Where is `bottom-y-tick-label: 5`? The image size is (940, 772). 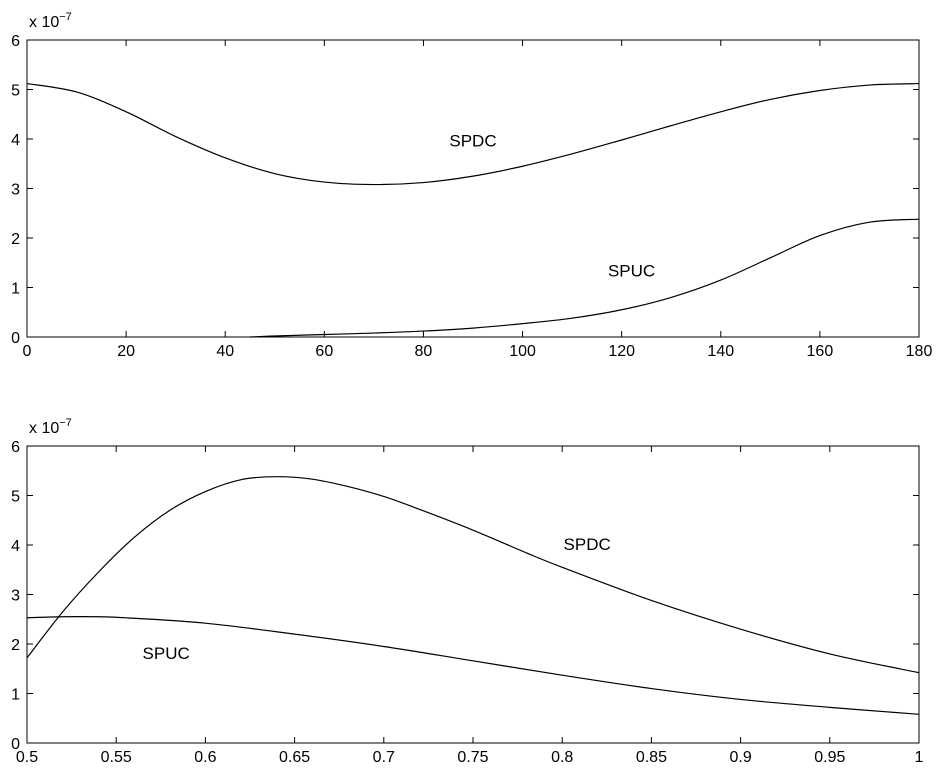 bottom-y-tick-label: 5 is located at coordinates (15, 497).